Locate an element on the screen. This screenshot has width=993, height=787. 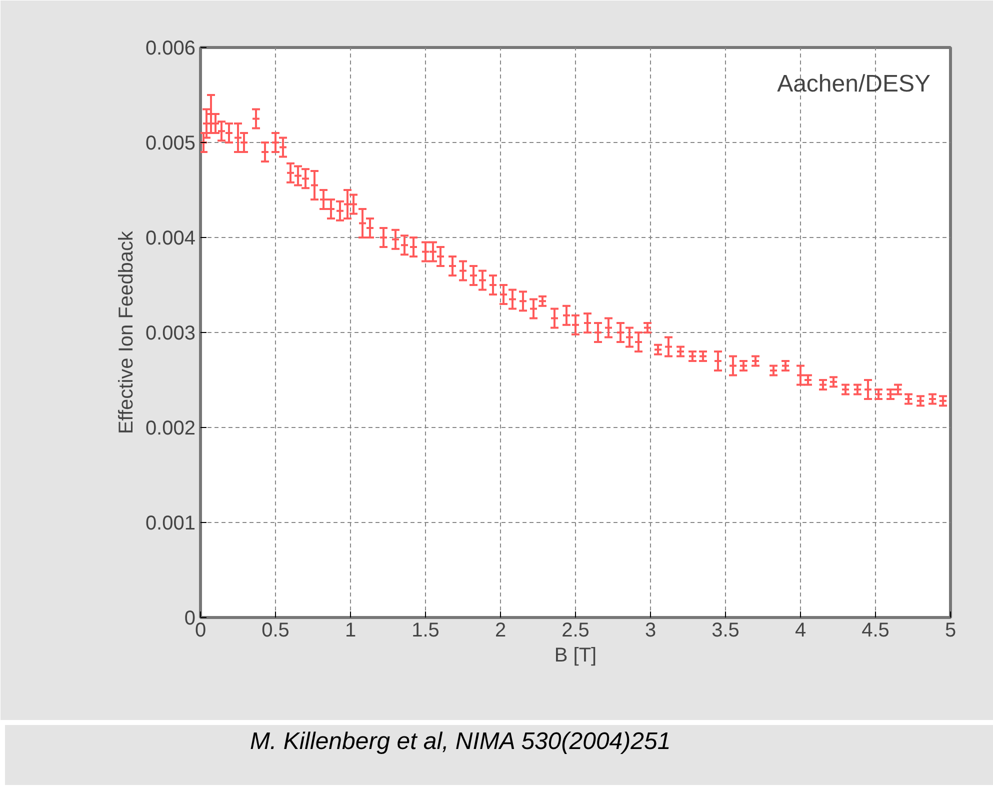
y-tick-label: 0.005 is located at coordinates (170, 143).